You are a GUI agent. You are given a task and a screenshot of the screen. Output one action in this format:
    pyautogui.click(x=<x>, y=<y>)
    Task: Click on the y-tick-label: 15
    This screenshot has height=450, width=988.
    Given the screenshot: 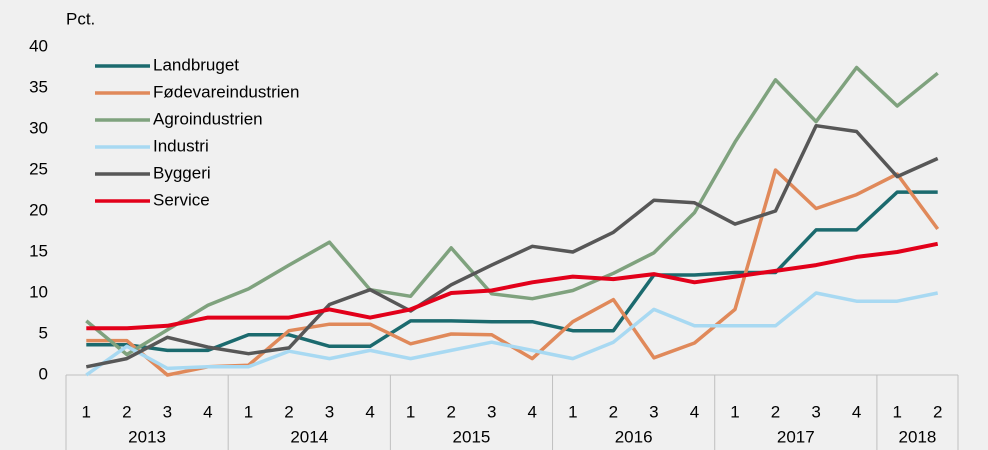 What is the action you would take?
    pyautogui.click(x=38, y=250)
    